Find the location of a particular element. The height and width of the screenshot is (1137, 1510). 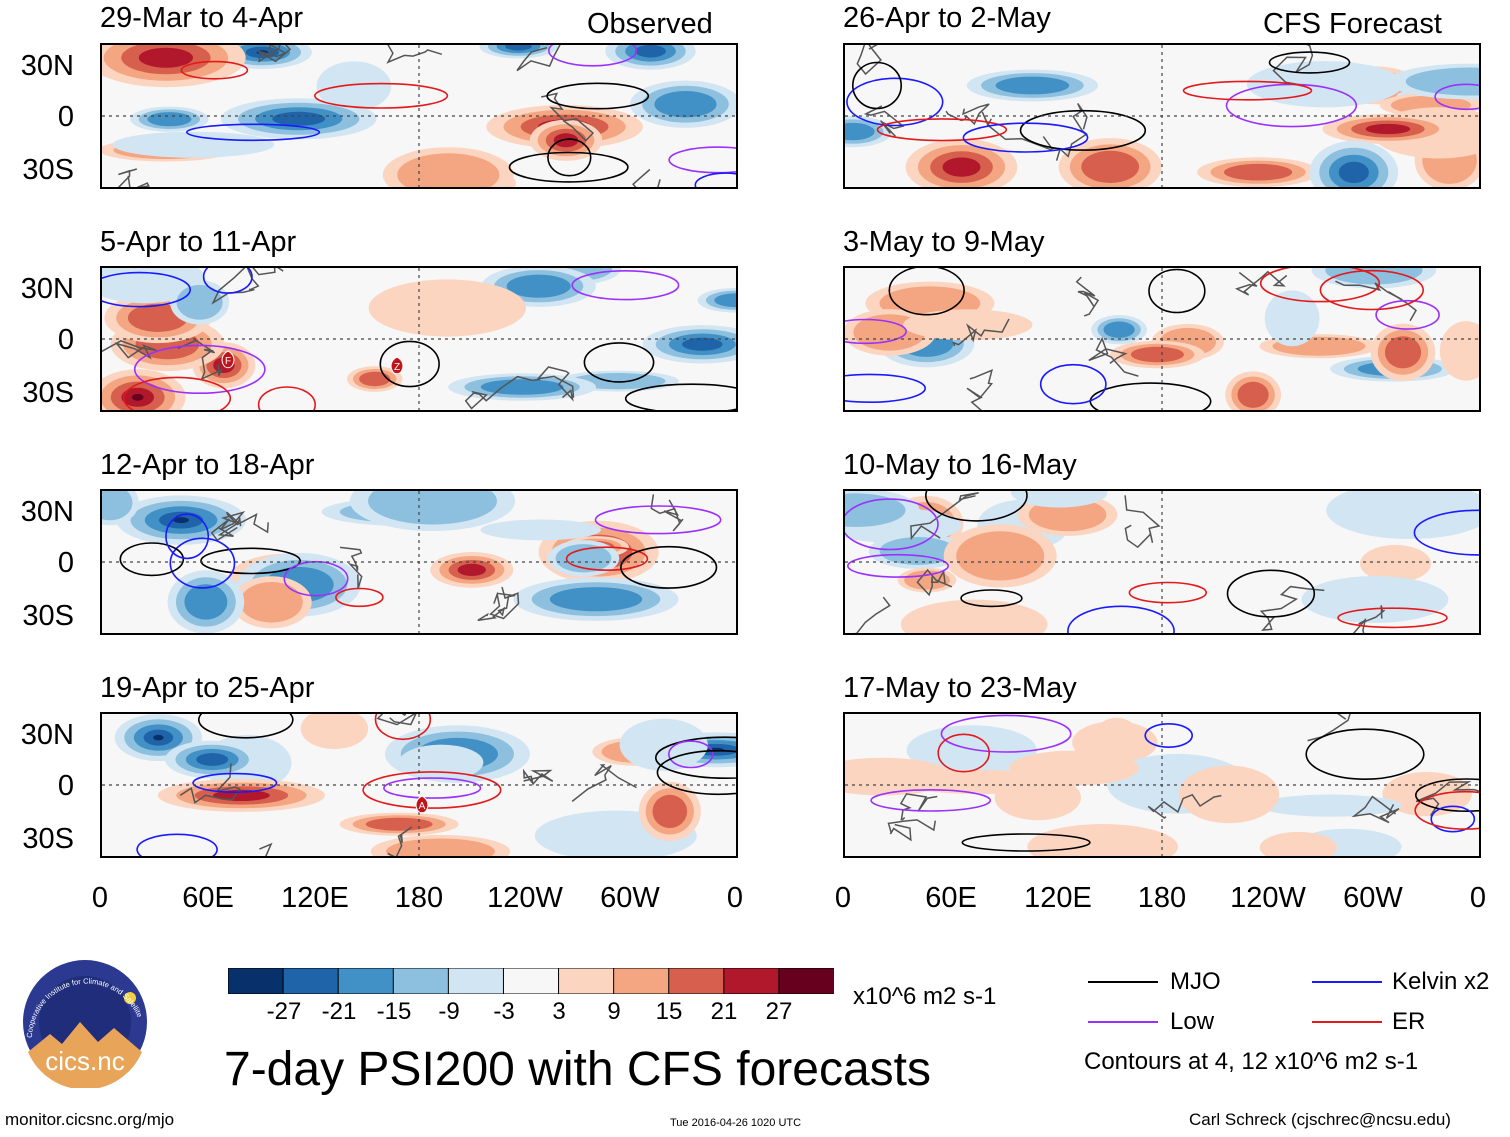

legend-kelvin-label: Kelvin x2 is located at coordinates (1441, 981).